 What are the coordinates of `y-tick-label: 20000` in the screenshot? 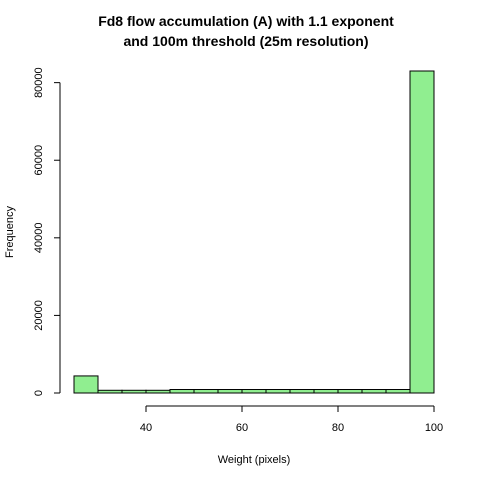 It's located at (39, 315).